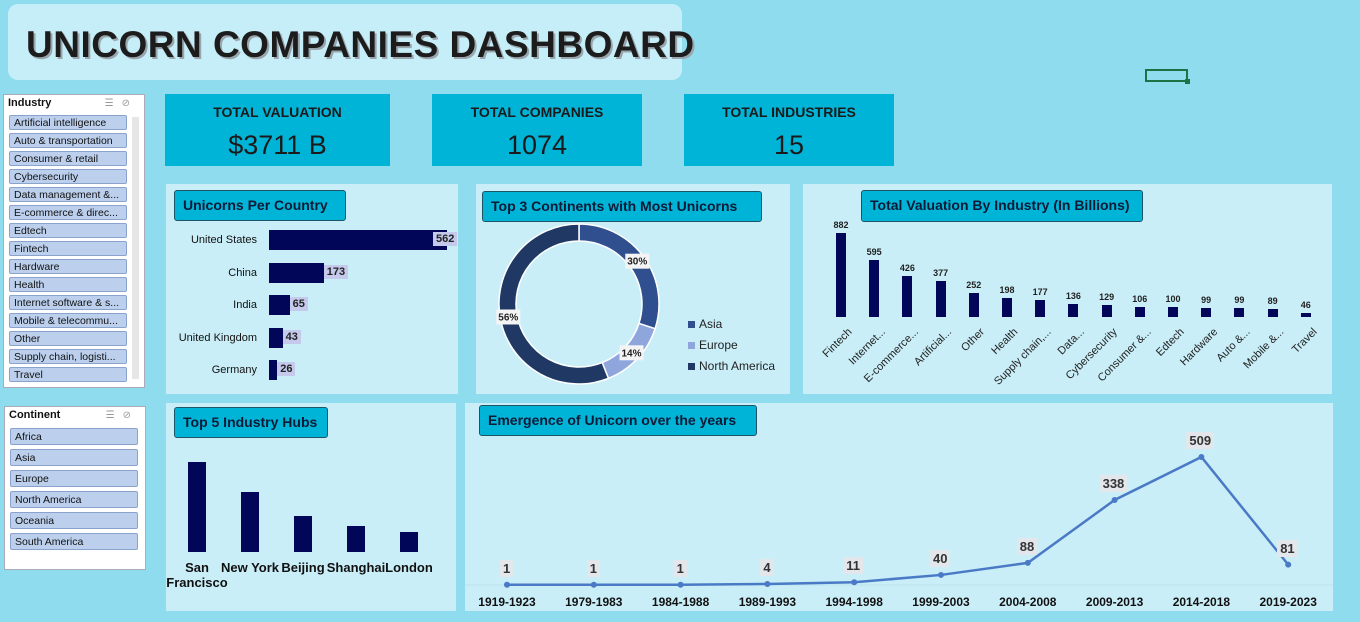  I want to click on slicer-item: Health, so click(68, 284).